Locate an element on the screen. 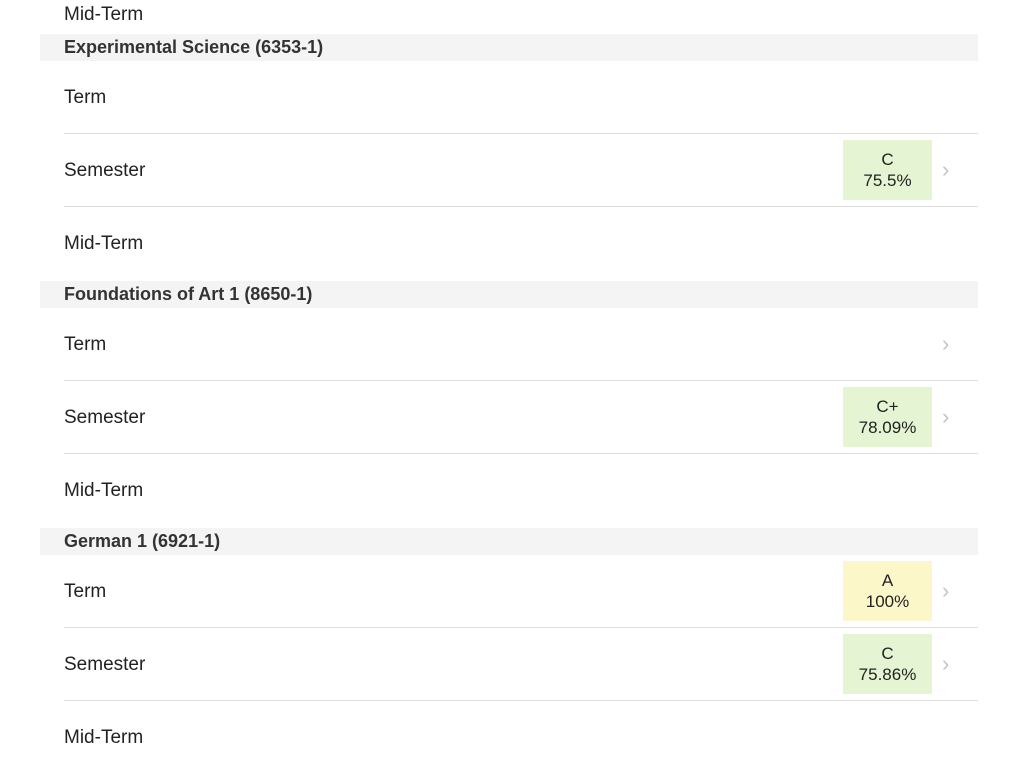 This screenshot has height=768, width=1024. grade-letter: A is located at coordinates (887, 580).